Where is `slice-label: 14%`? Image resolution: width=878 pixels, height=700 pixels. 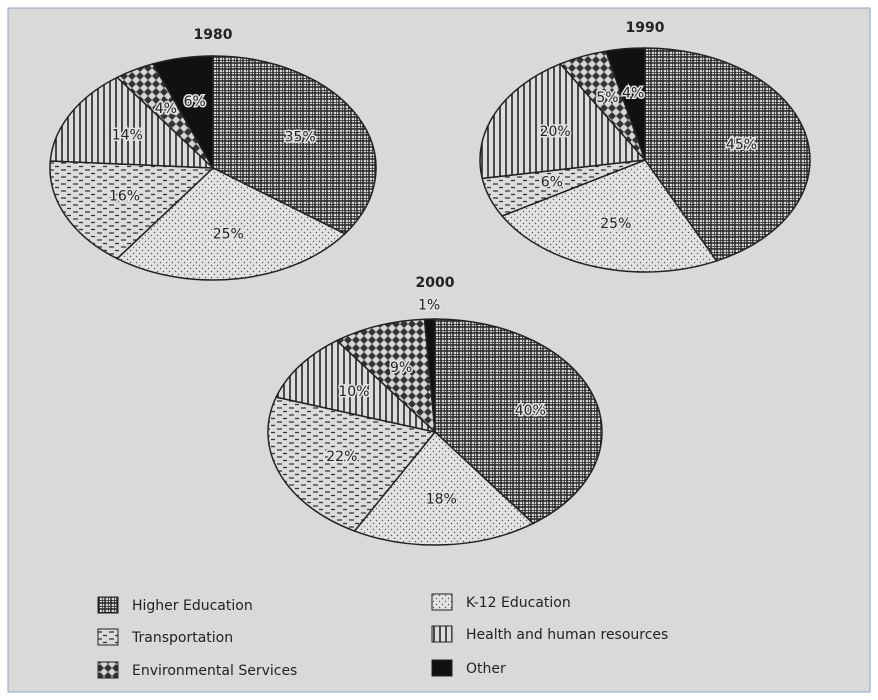 slice-label: 14% is located at coordinates (127, 136).